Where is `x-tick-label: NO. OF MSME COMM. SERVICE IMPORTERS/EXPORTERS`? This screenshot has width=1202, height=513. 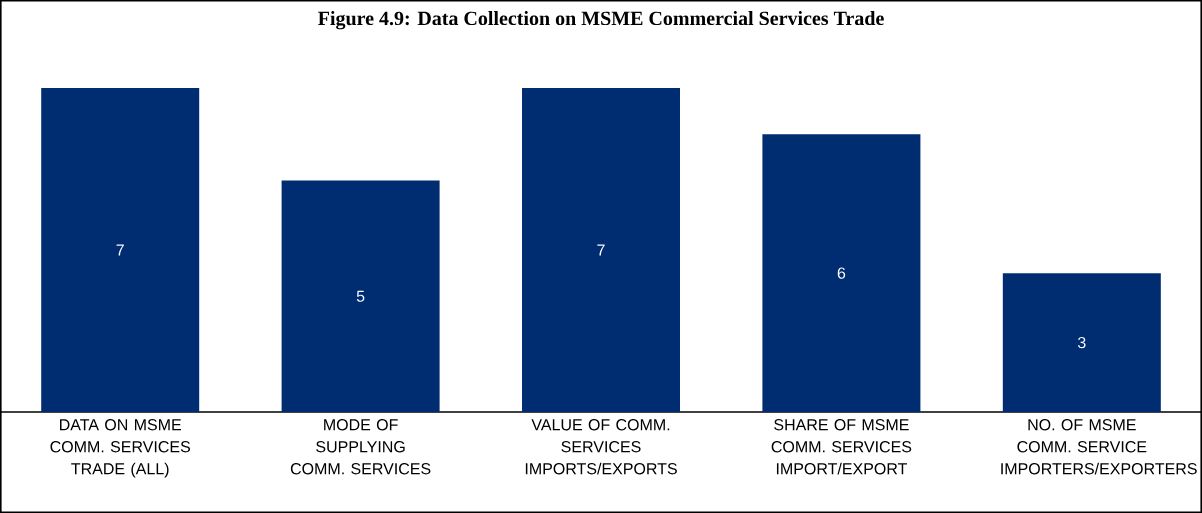
x-tick-label: NO. OF MSME COMM. SERVICE IMPORTERS/EXPORTERS is located at coordinates (1099, 447).